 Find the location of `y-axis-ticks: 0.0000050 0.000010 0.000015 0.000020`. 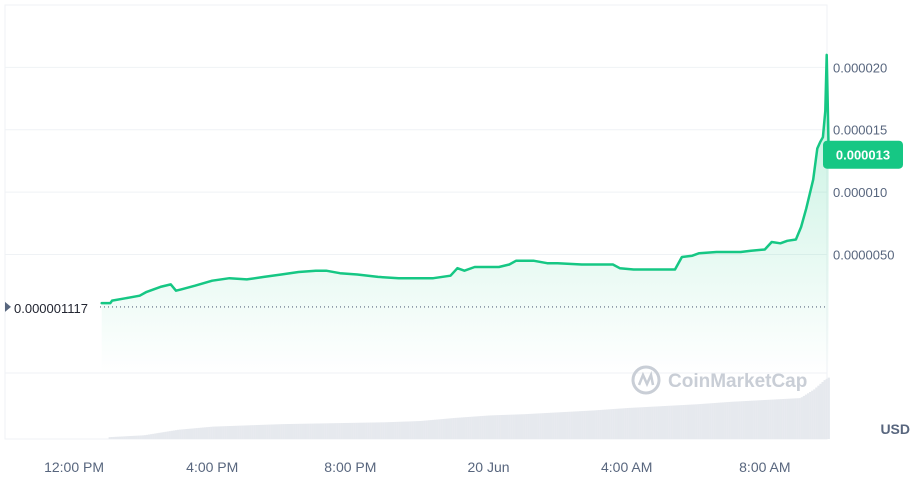

y-axis-ticks: 0.0000050 0.000010 0.000015 0.000020 is located at coordinates (863, 161).